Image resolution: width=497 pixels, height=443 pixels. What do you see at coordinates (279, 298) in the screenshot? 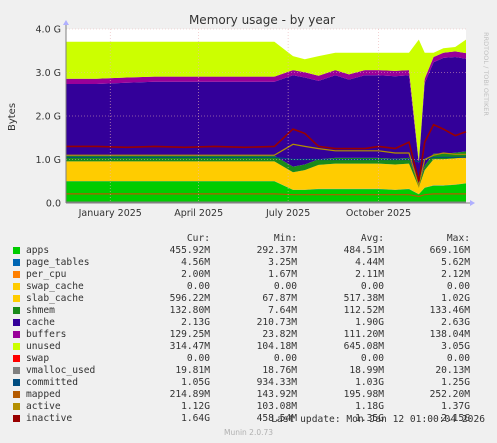
I see `legend-value-min: 67.87M` at bounding box center [279, 298].